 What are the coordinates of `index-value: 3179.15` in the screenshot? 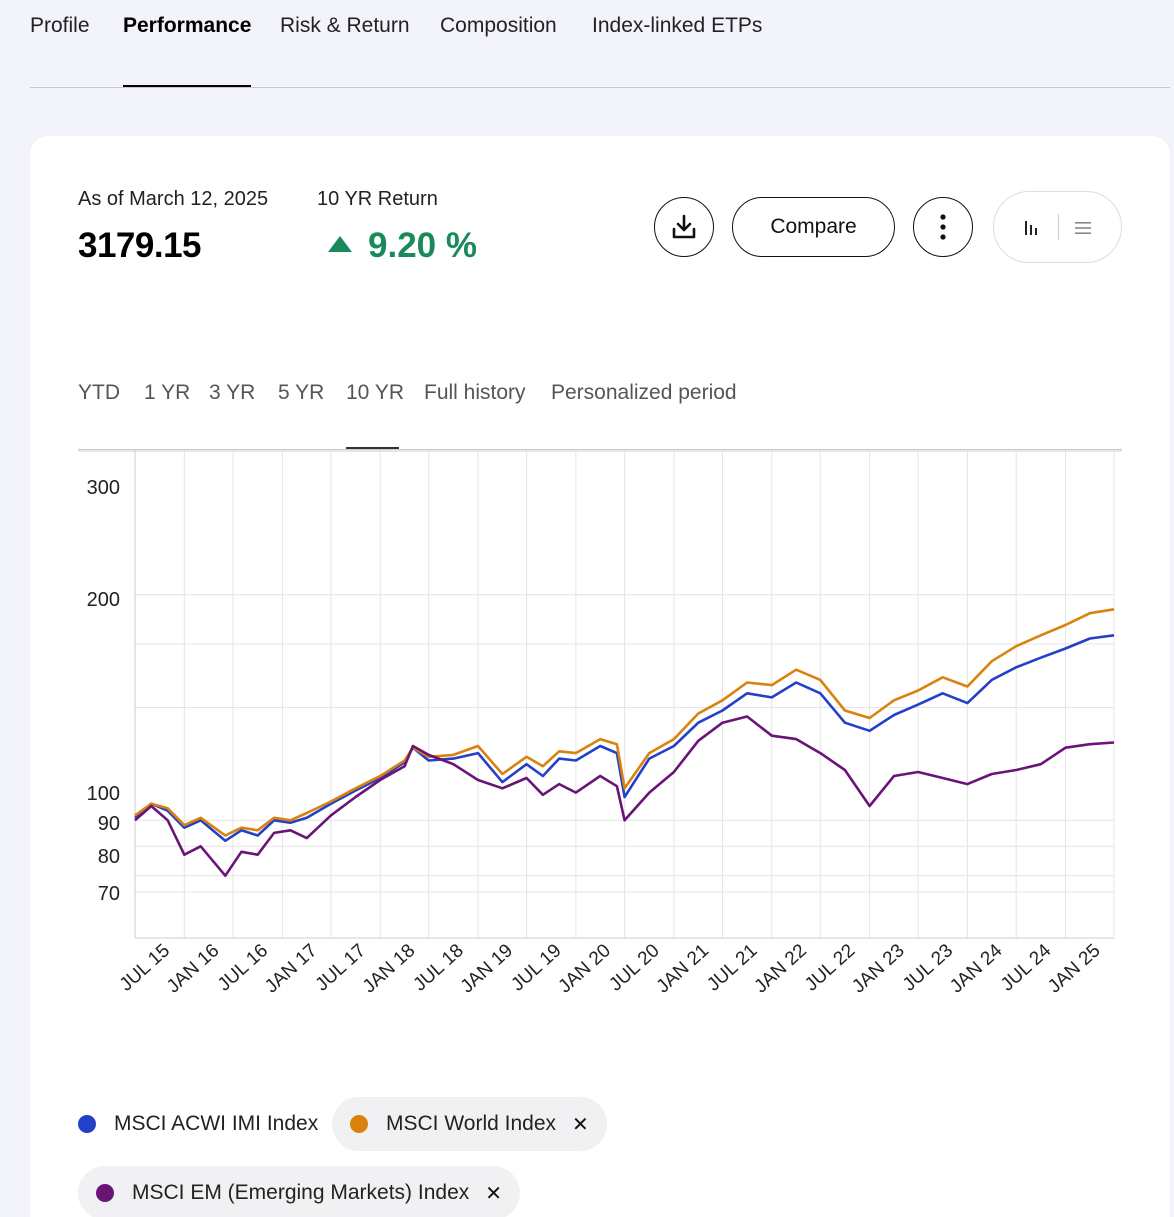 It's located at (140, 245).